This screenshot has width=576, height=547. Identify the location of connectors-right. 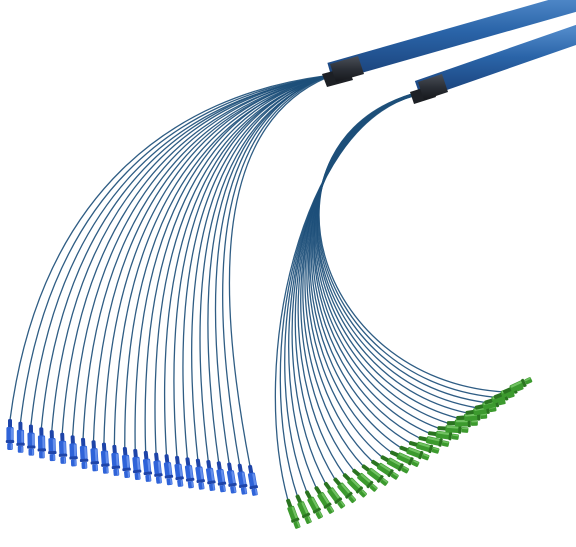
(409, 453).